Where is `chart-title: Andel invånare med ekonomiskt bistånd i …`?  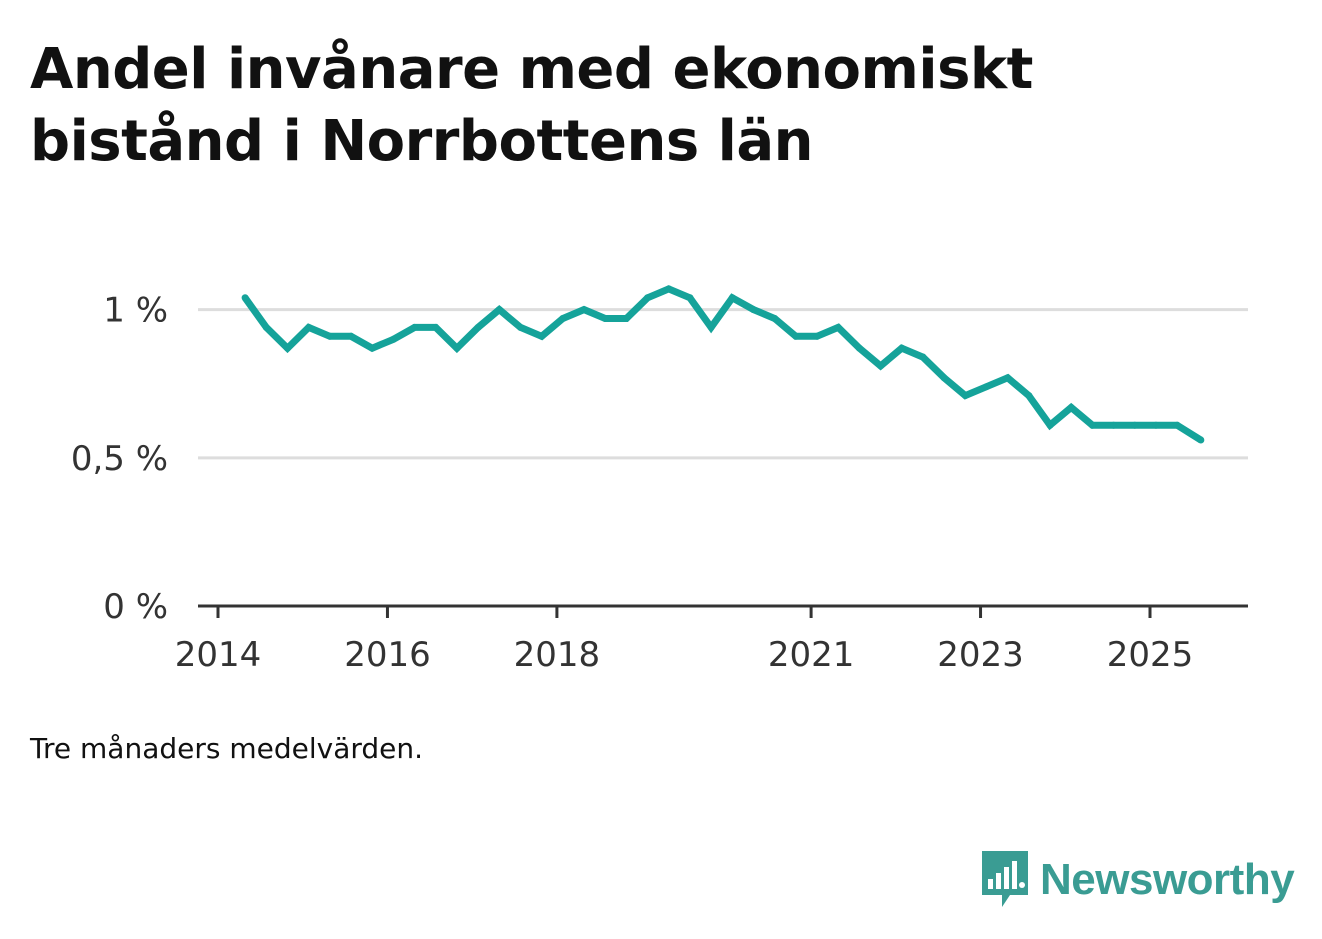
chart-title: Andel invånare med ekonomiskt bistånd i … is located at coordinates (605, 106).